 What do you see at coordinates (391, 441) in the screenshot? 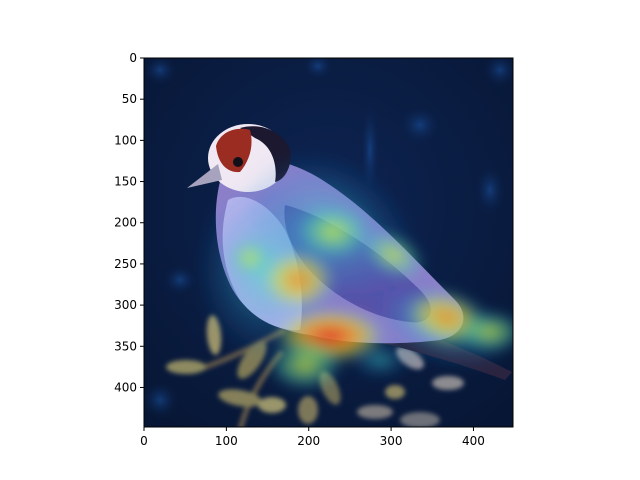
I see `x-tick-label: 300` at bounding box center [391, 441].